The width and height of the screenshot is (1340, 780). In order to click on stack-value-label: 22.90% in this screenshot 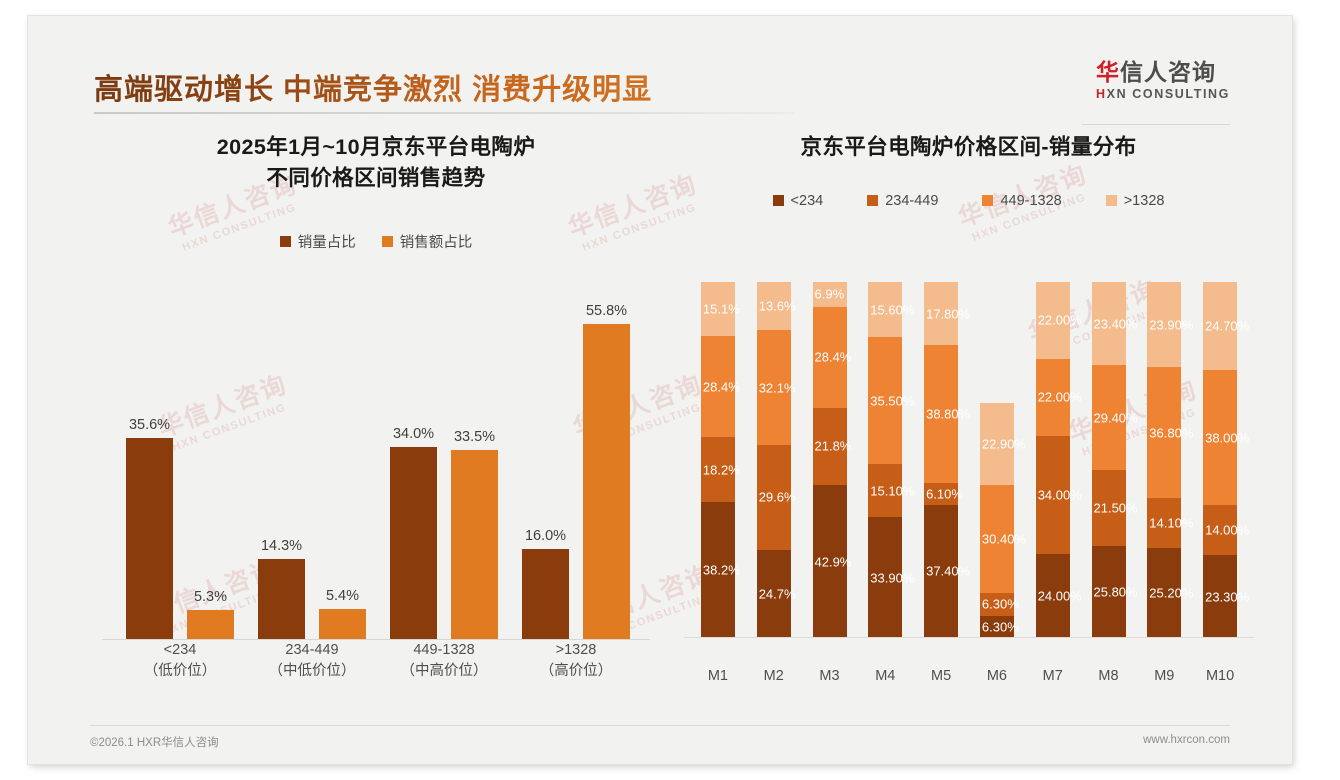, I will do `click(1003, 444)`.